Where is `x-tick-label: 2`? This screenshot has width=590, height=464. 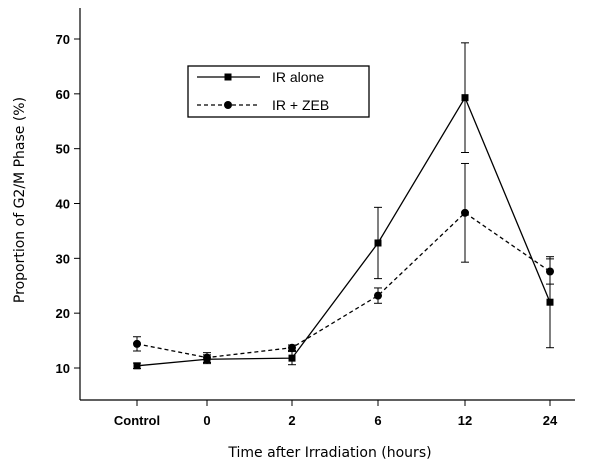 x-tick-label: 2 is located at coordinates (291, 420).